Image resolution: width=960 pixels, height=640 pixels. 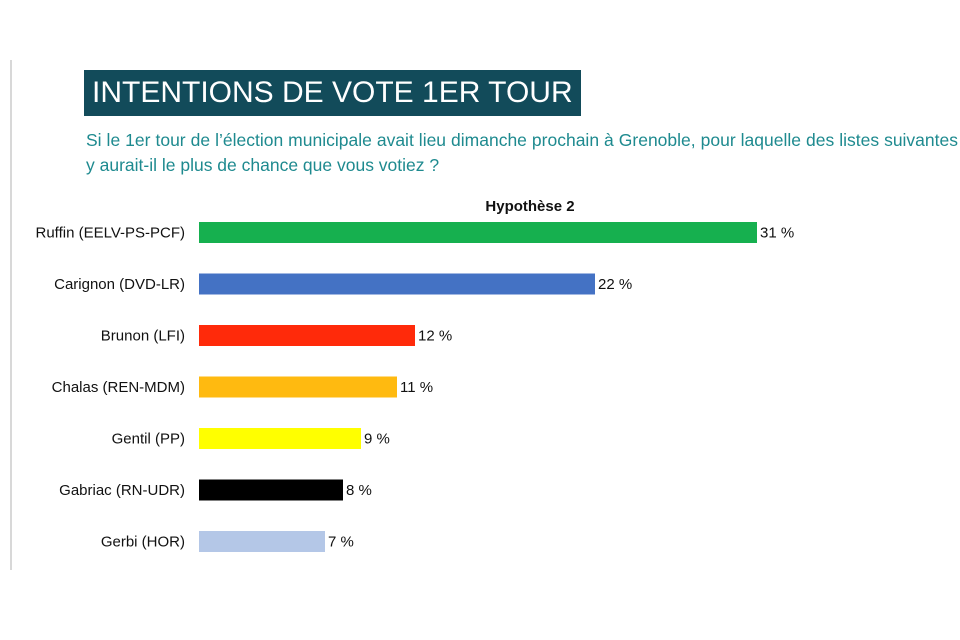 What do you see at coordinates (341, 542) in the screenshot?
I see `value-label-gerbi: 7 %` at bounding box center [341, 542].